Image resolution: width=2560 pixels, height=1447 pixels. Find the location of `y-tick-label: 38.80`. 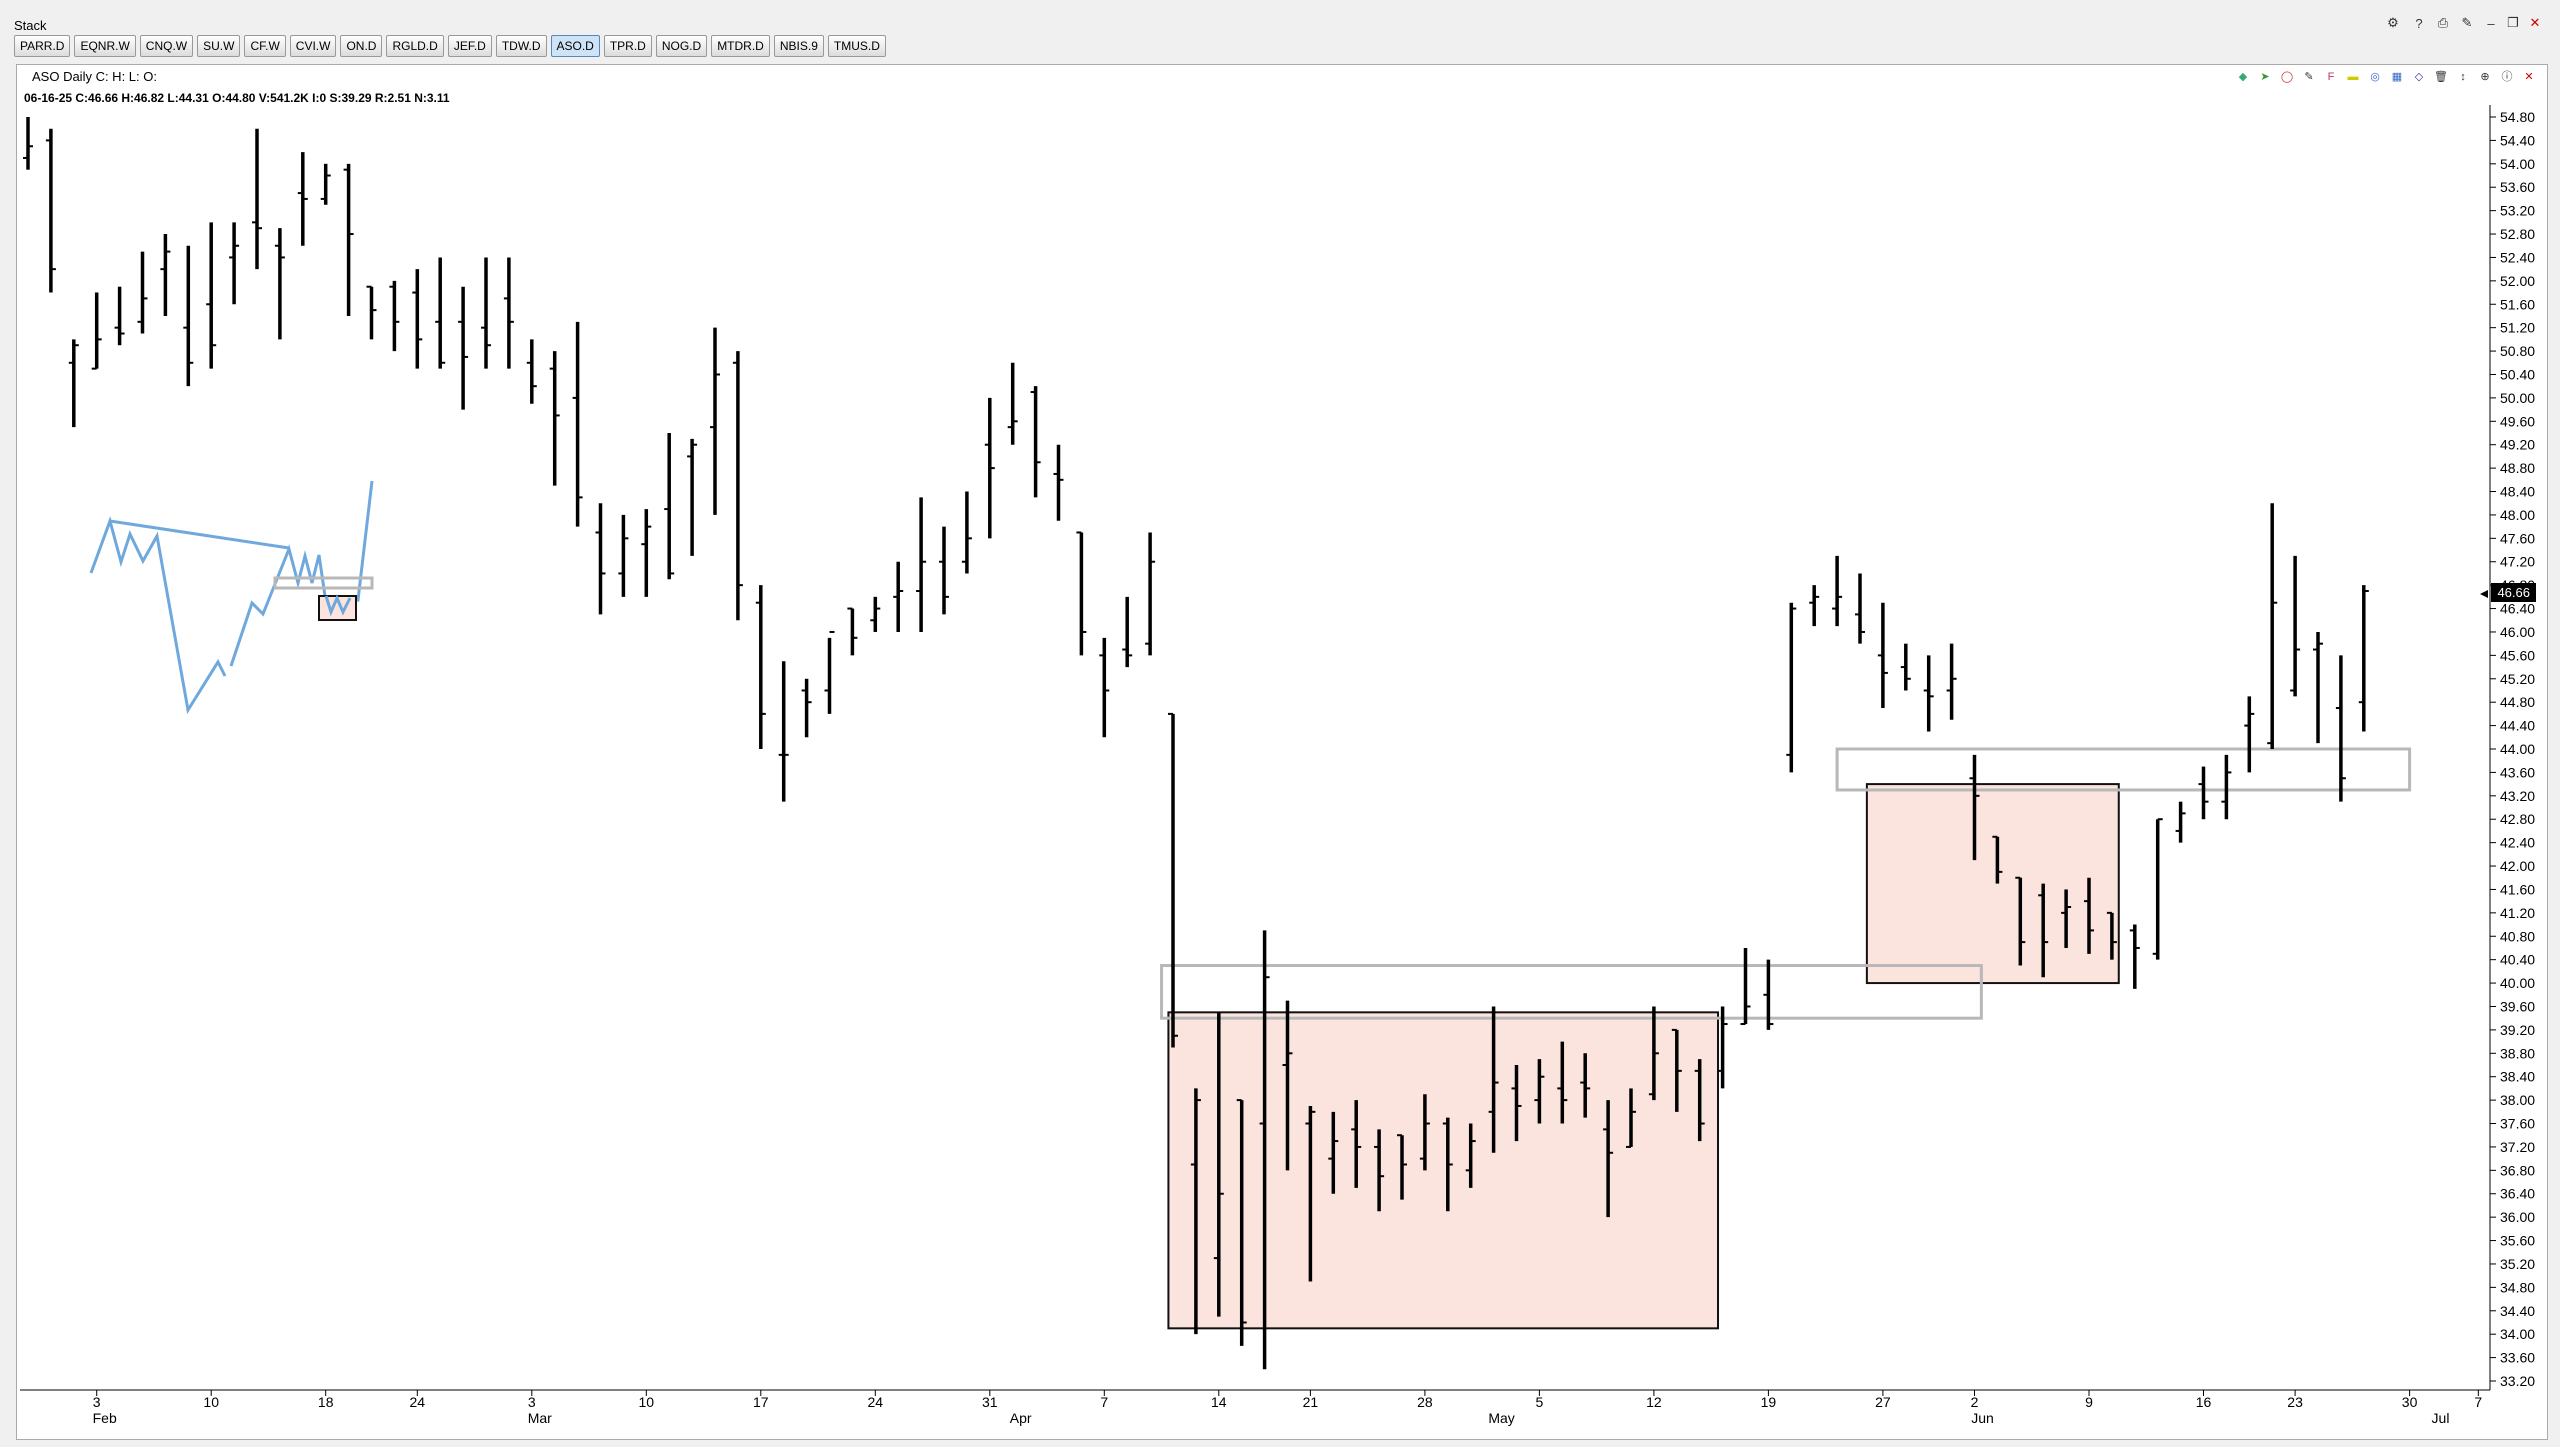

y-tick-label: 38.80 is located at coordinates (2517, 1053).